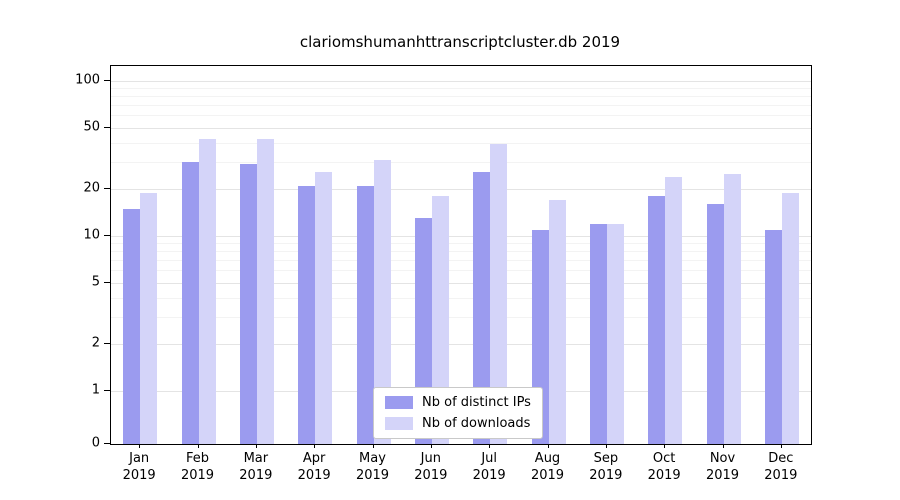 The width and height of the screenshot is (900, 500). I want to click on y-tick-label: 50, so click(91, 127).